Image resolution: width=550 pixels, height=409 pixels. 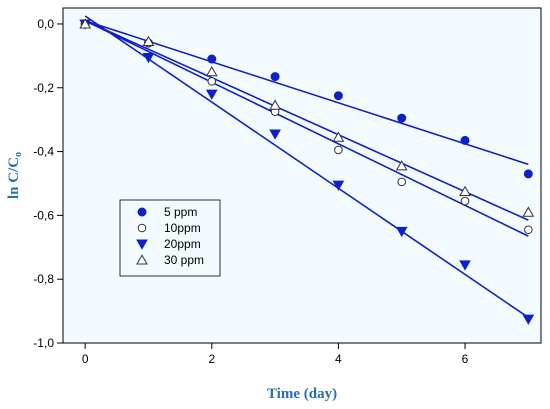 I want to click on y-tick-label: -0,4, so click(x=43, y=152).